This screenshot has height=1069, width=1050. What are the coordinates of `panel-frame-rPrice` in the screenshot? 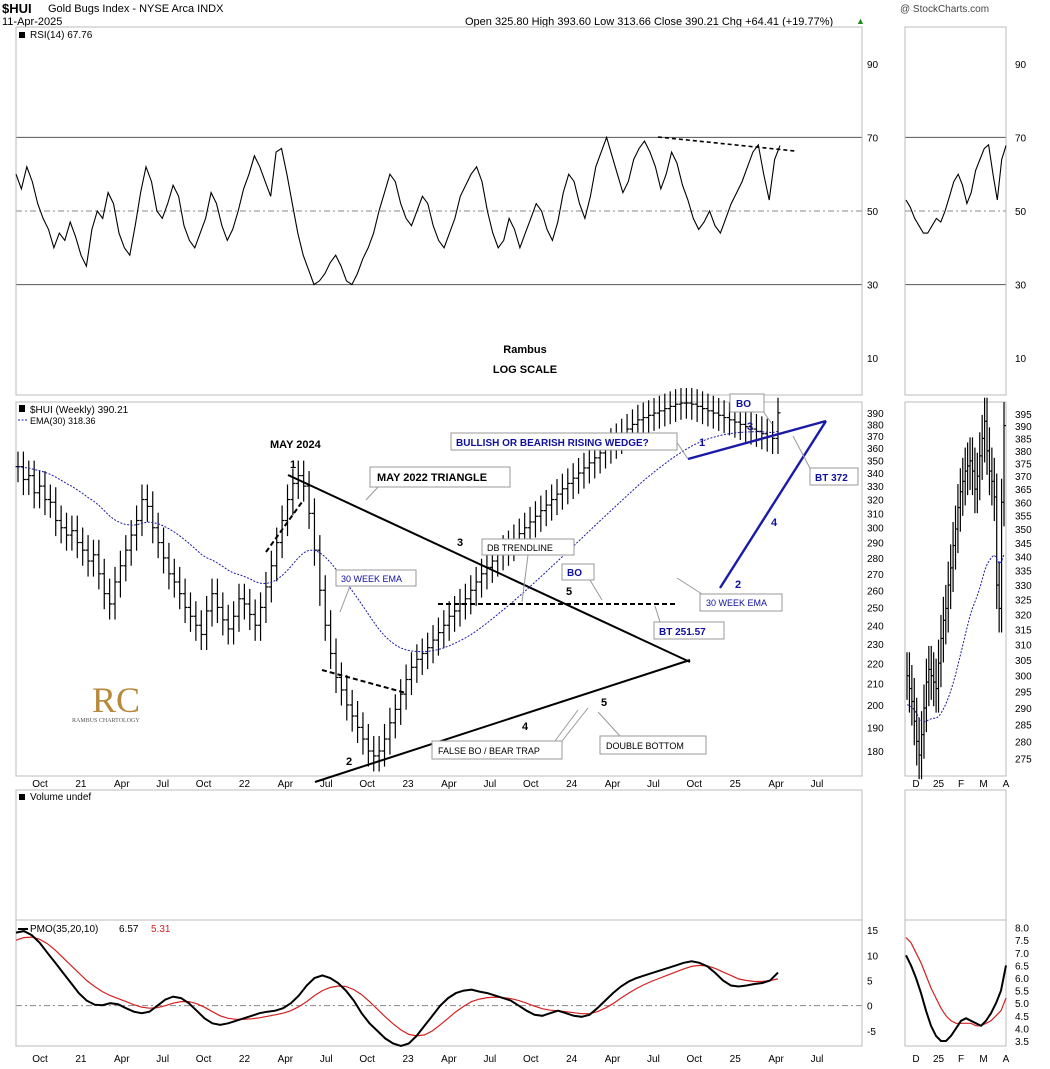 It's located at (955, 589).